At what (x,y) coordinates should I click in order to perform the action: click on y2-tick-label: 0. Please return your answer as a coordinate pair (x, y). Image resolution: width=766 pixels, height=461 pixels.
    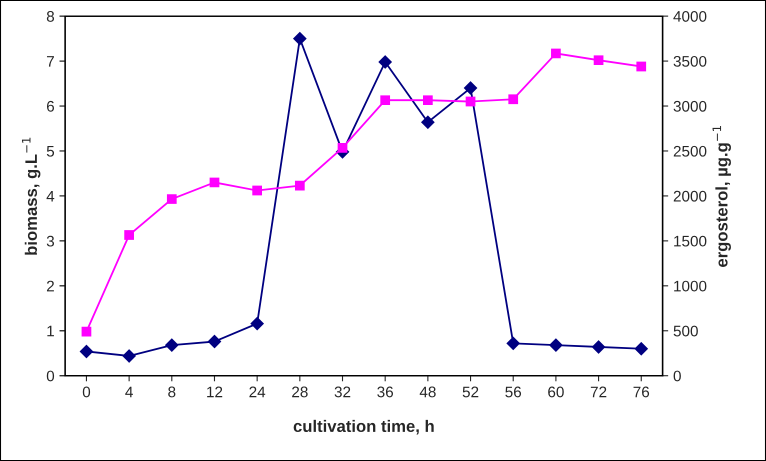
    Looking at the image, I should click on (677, 376).